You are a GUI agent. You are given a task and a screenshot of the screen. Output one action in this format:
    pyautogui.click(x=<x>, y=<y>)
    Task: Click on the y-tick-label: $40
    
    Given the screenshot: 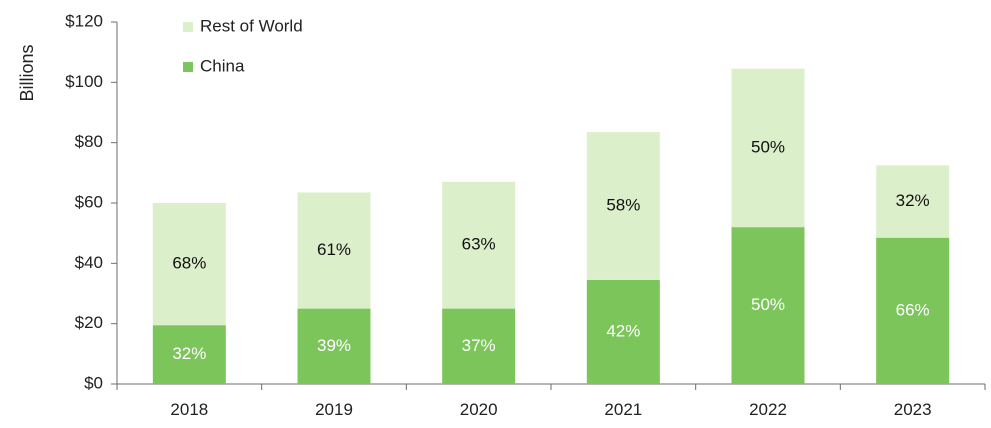 What is the action you would take?
    pyautogui.click(x=89, y=262)
    